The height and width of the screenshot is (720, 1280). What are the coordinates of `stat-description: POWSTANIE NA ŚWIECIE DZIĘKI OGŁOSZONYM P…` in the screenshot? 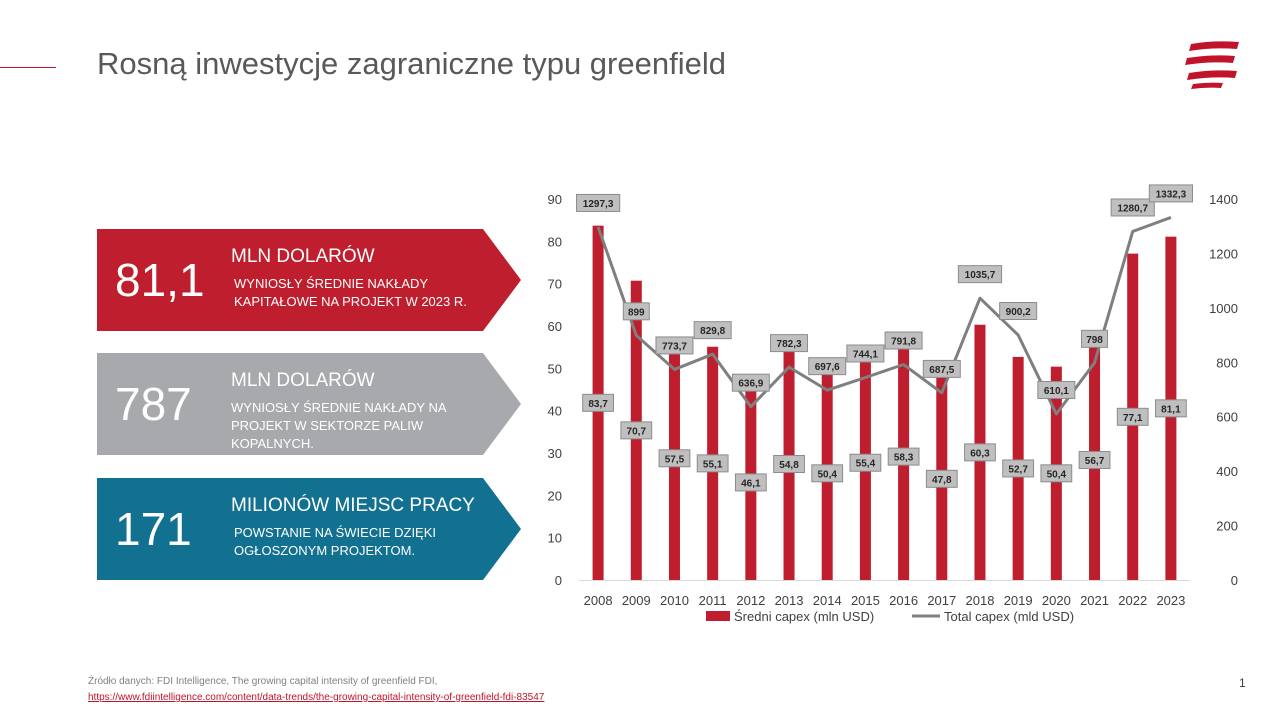 It's located at (335, 541).